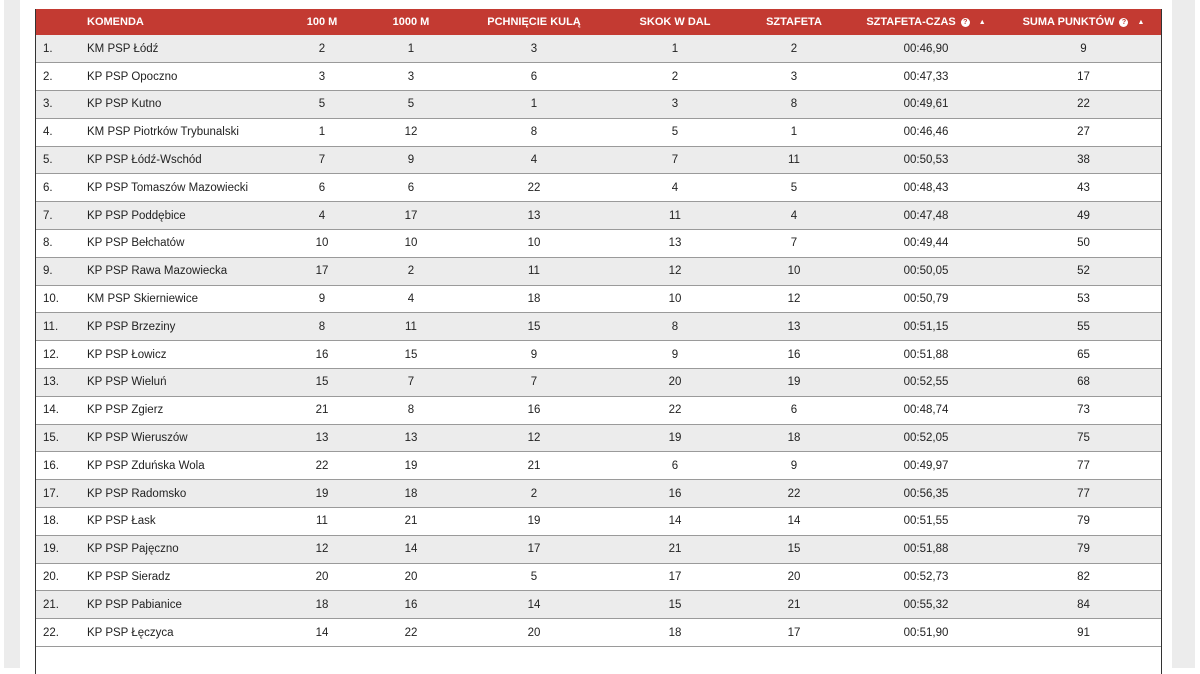 This screenshot has height=674, width=1200. What do you see at coordinates (534, 22) in the screenshot?
I see `header-label: PCHNIĘCIE KULĄ` at bounding box center [534, 22].